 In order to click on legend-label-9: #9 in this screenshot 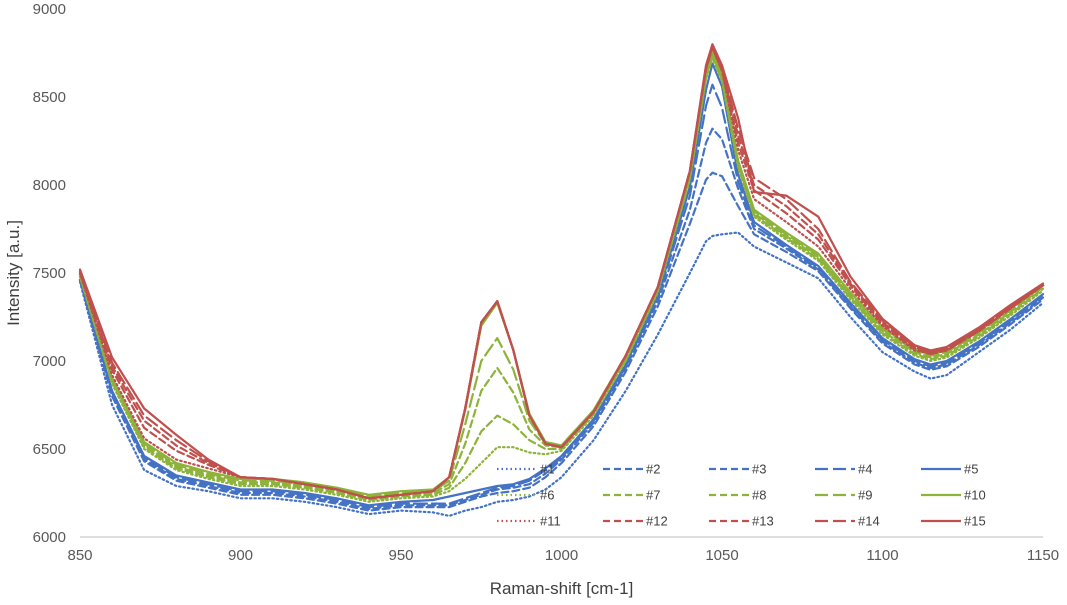, I will do `click(865, 495)`.